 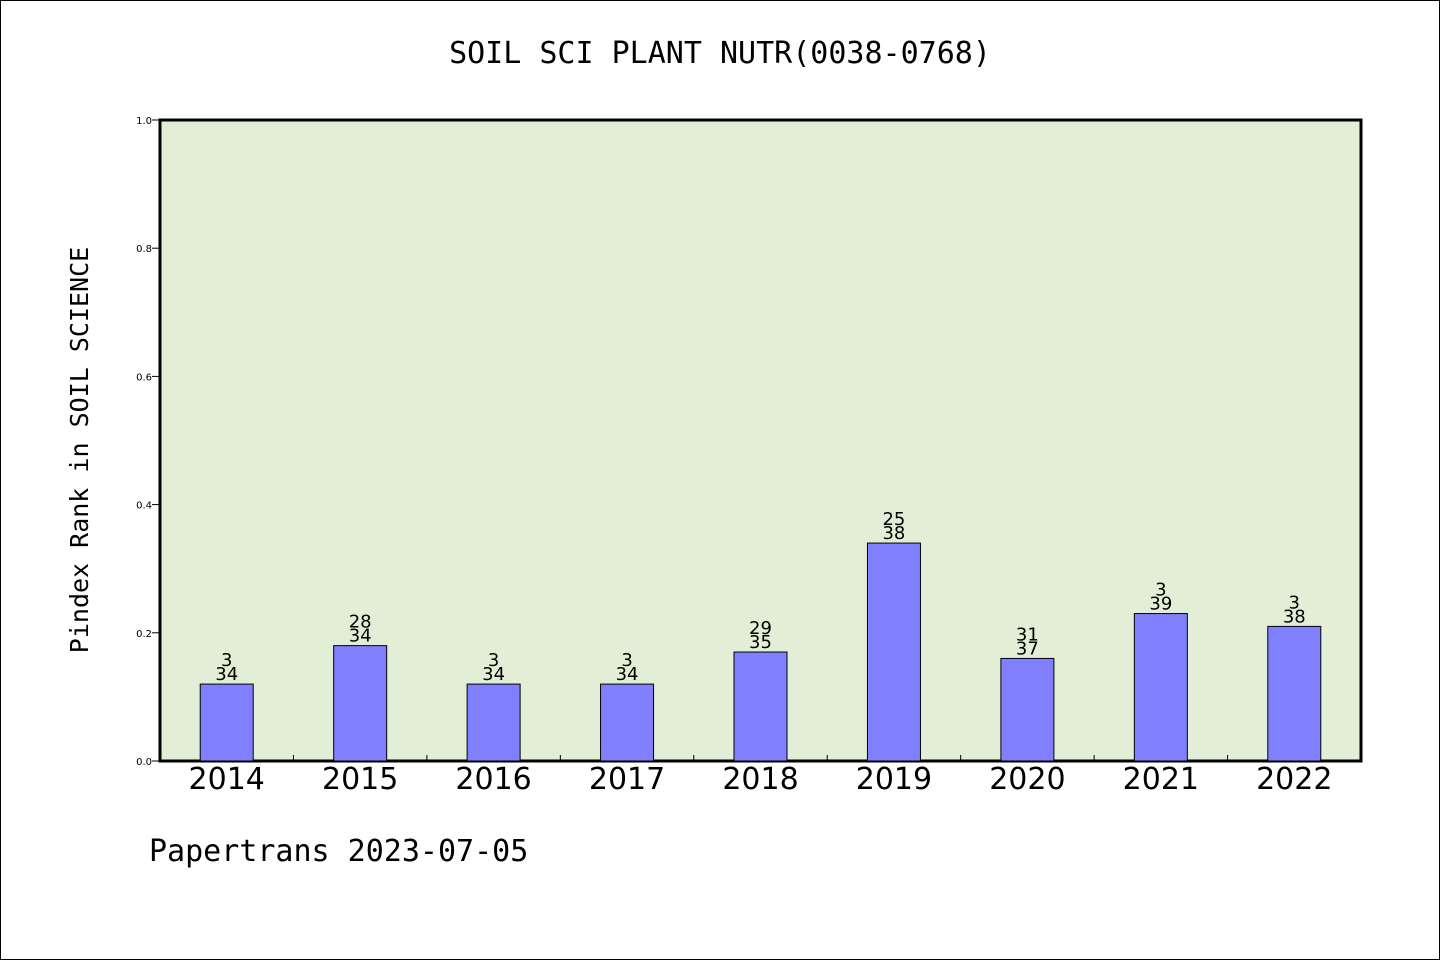 What do you see at coordinates (493, 779) in the screenshot?
I see `x-tick-label: 2016` at bounding box center [493, 779].